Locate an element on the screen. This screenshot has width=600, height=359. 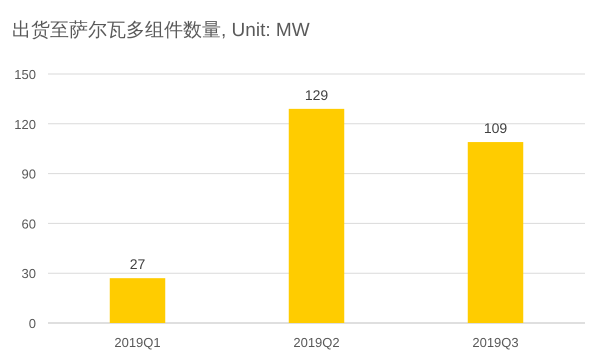
data-label: 129 is located at coordinates (316, 94).